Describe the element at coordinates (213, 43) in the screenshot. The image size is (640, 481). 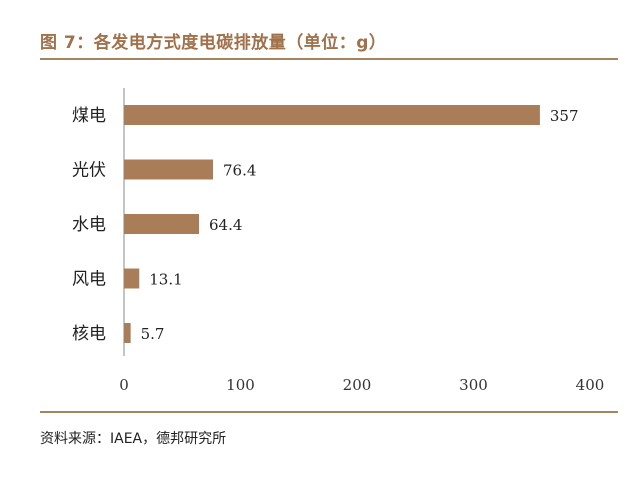
I see `chart-title: 图 7：各发电方式度电碳排放量（单位：g）` at that location.